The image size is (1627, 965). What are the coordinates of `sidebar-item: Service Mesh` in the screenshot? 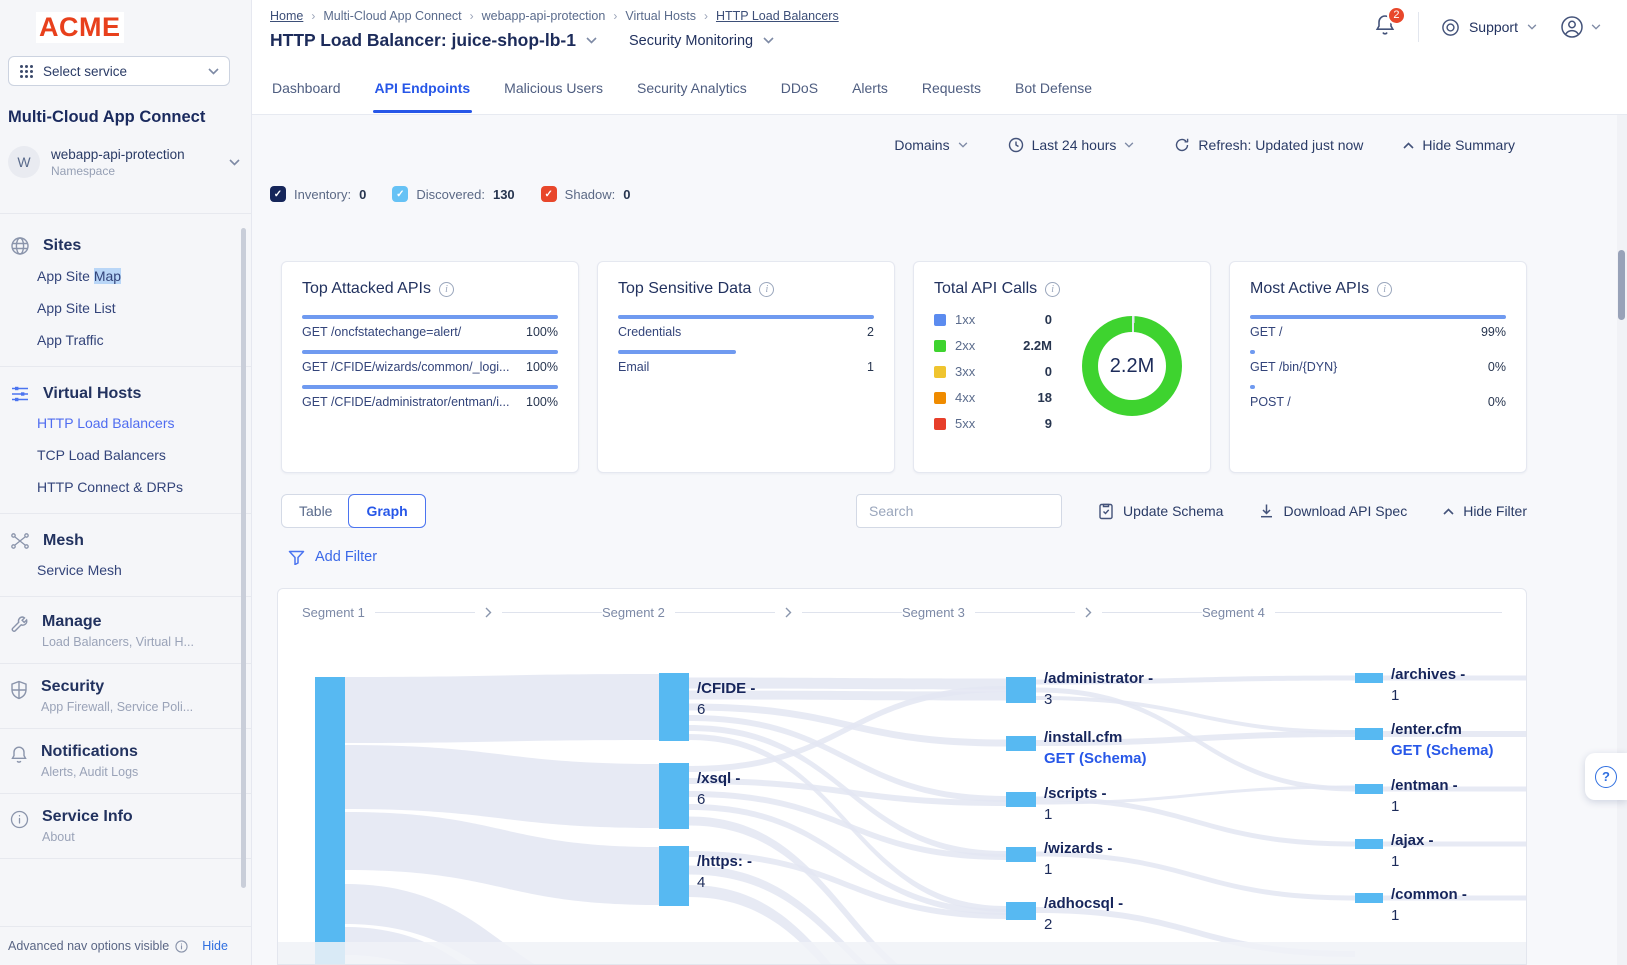 It's located at (79, 570).